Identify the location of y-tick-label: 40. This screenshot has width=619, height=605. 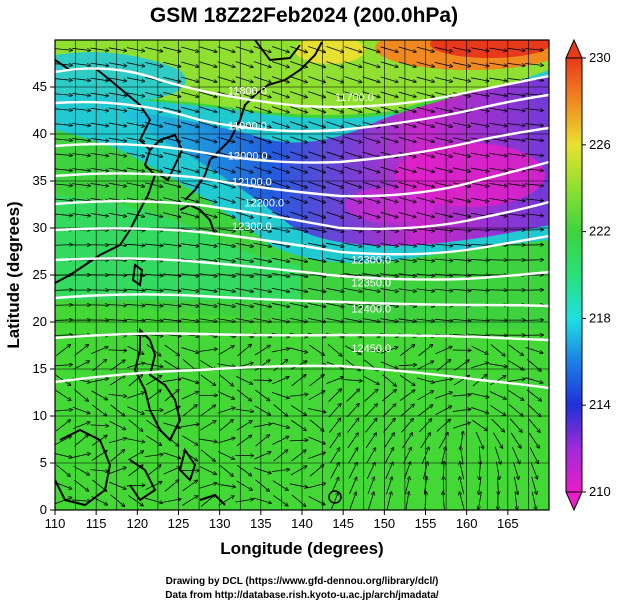
(40, 133).